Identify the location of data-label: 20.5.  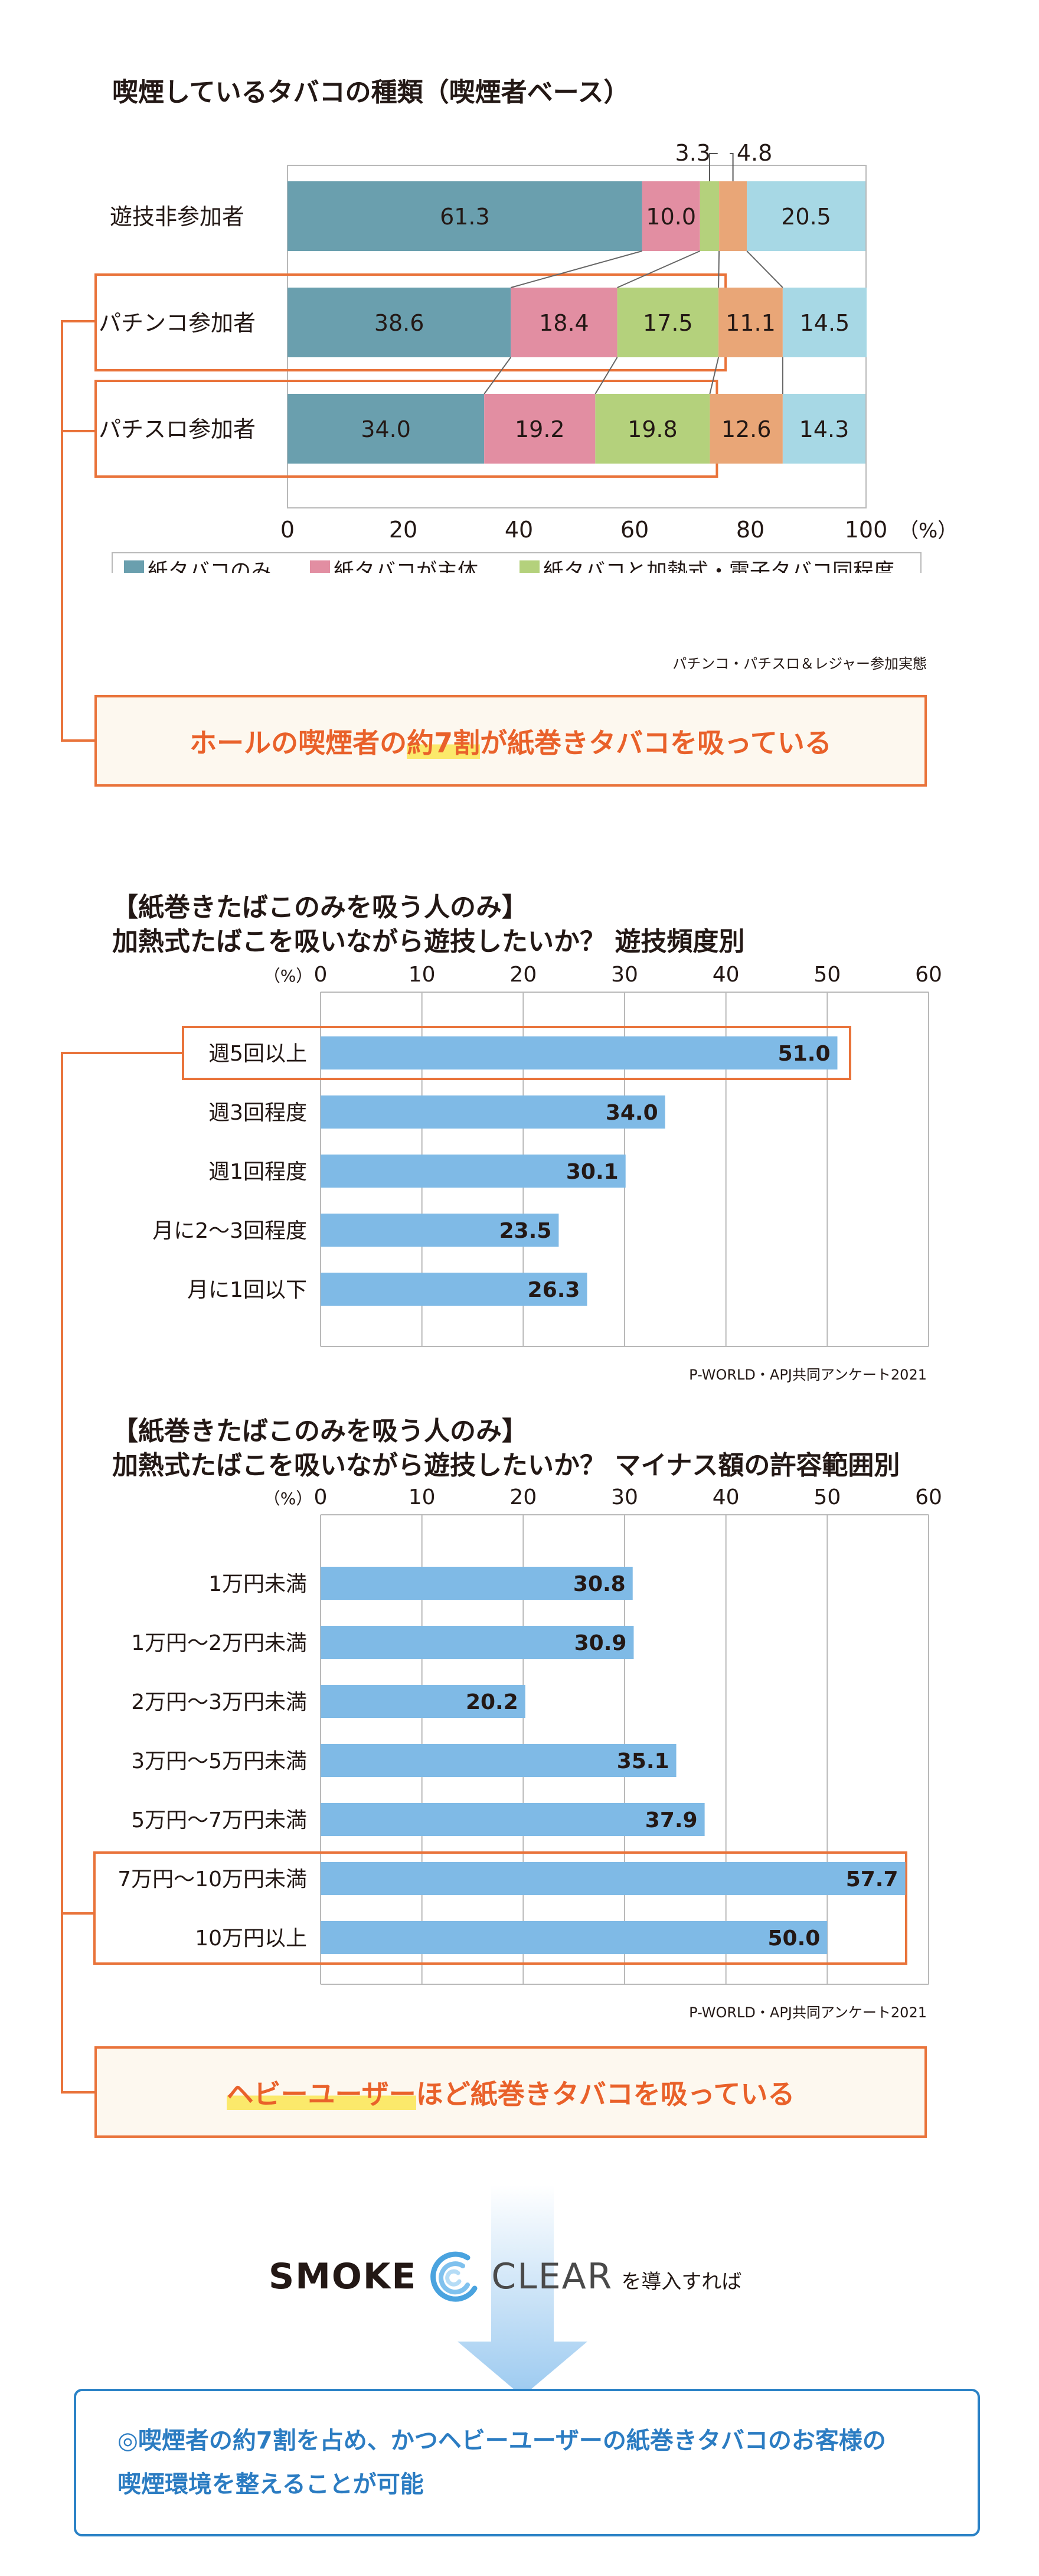
(806, 217).